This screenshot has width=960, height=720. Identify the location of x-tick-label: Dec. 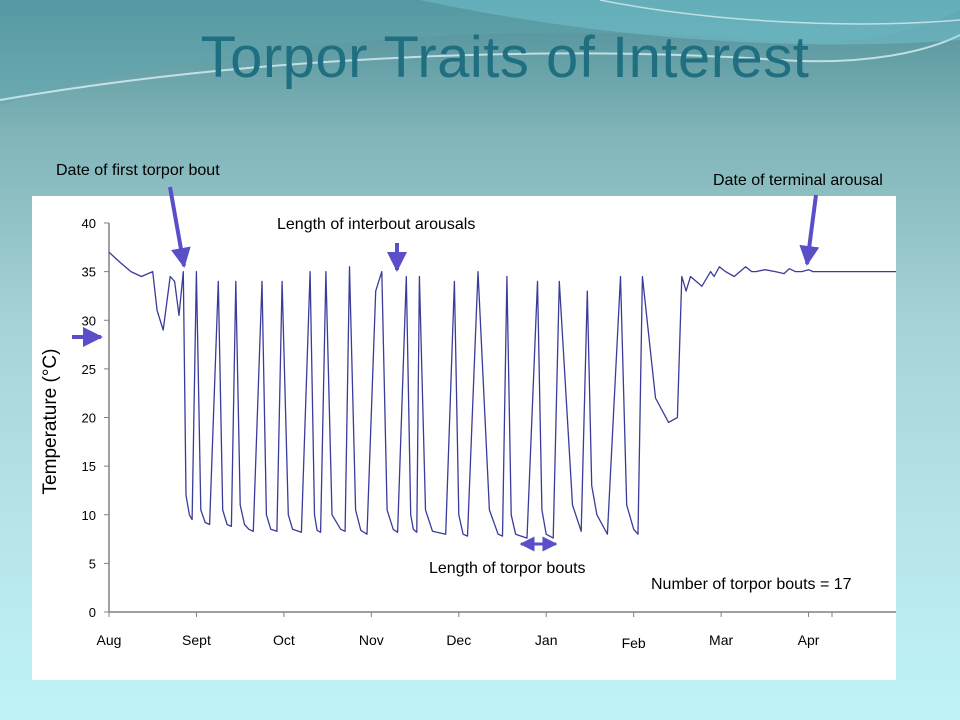
(458, 640).